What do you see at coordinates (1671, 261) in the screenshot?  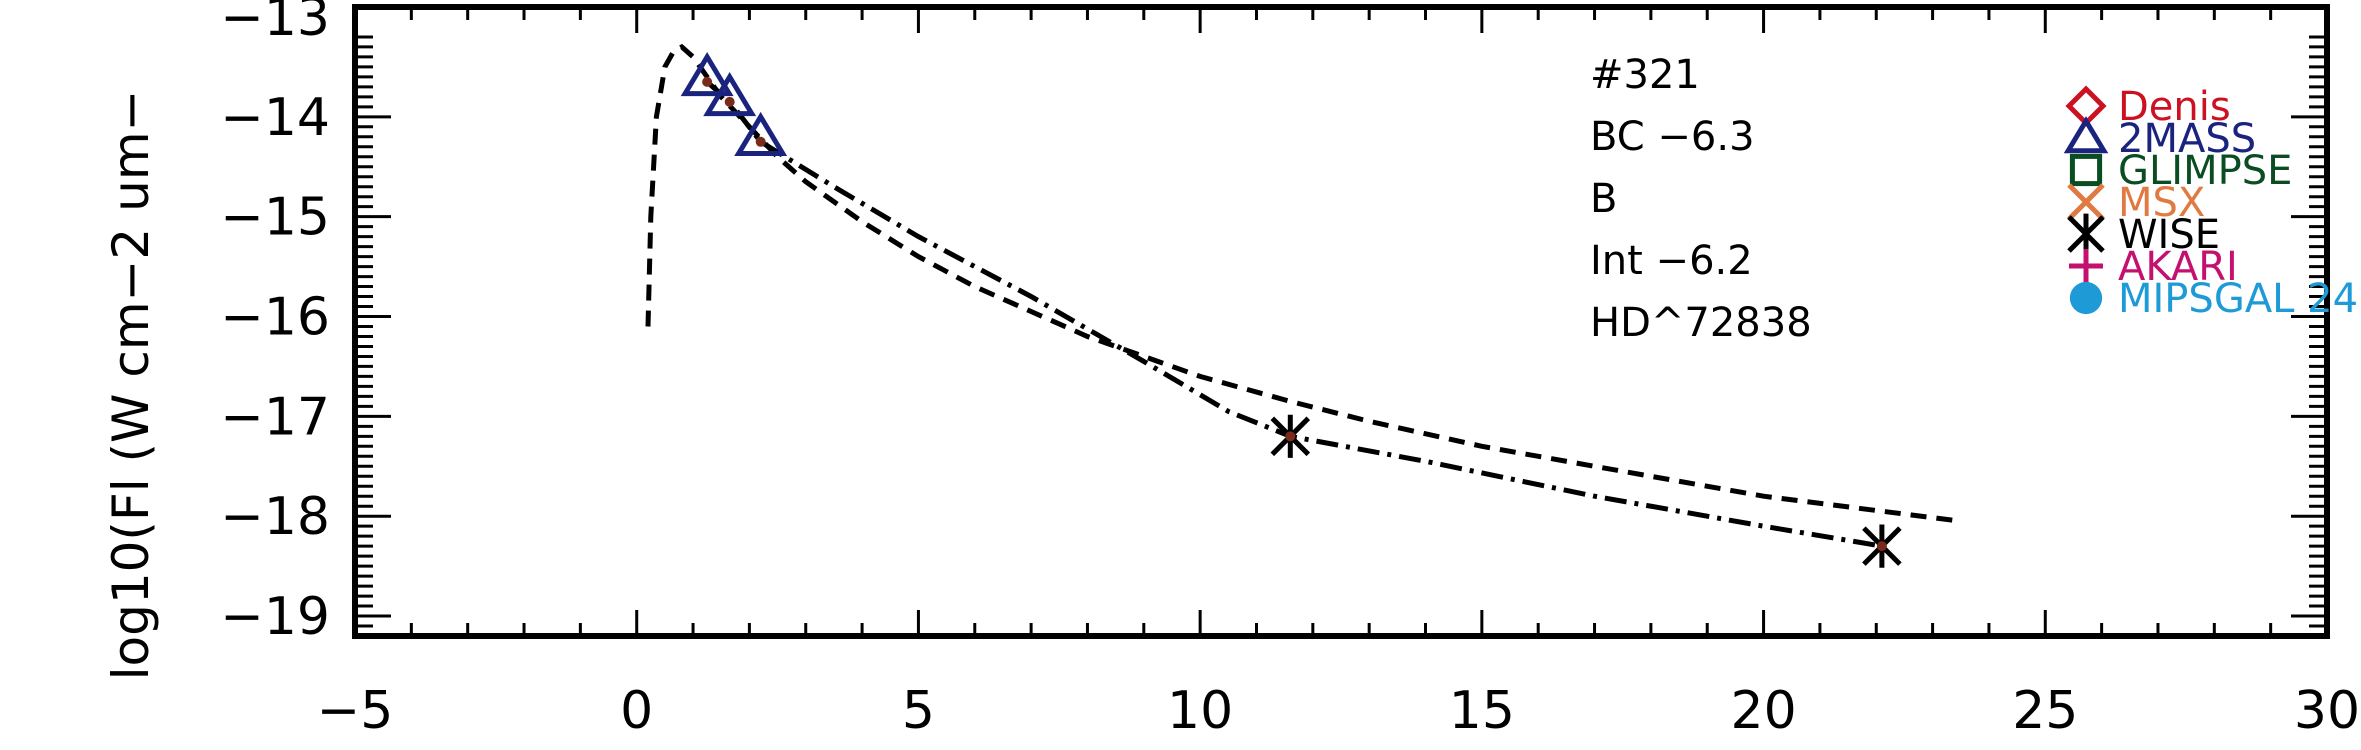 I see `annotation-line: Int −6.2` at bounding box center [1671, 261].